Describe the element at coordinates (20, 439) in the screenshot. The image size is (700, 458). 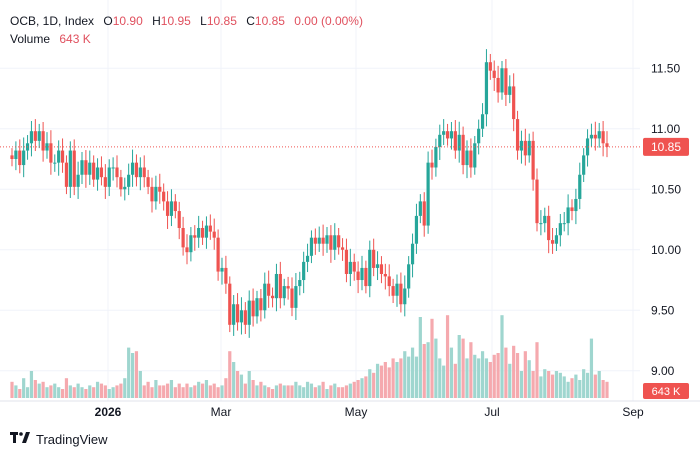
I see `tradingview-logo-icon` at that location.